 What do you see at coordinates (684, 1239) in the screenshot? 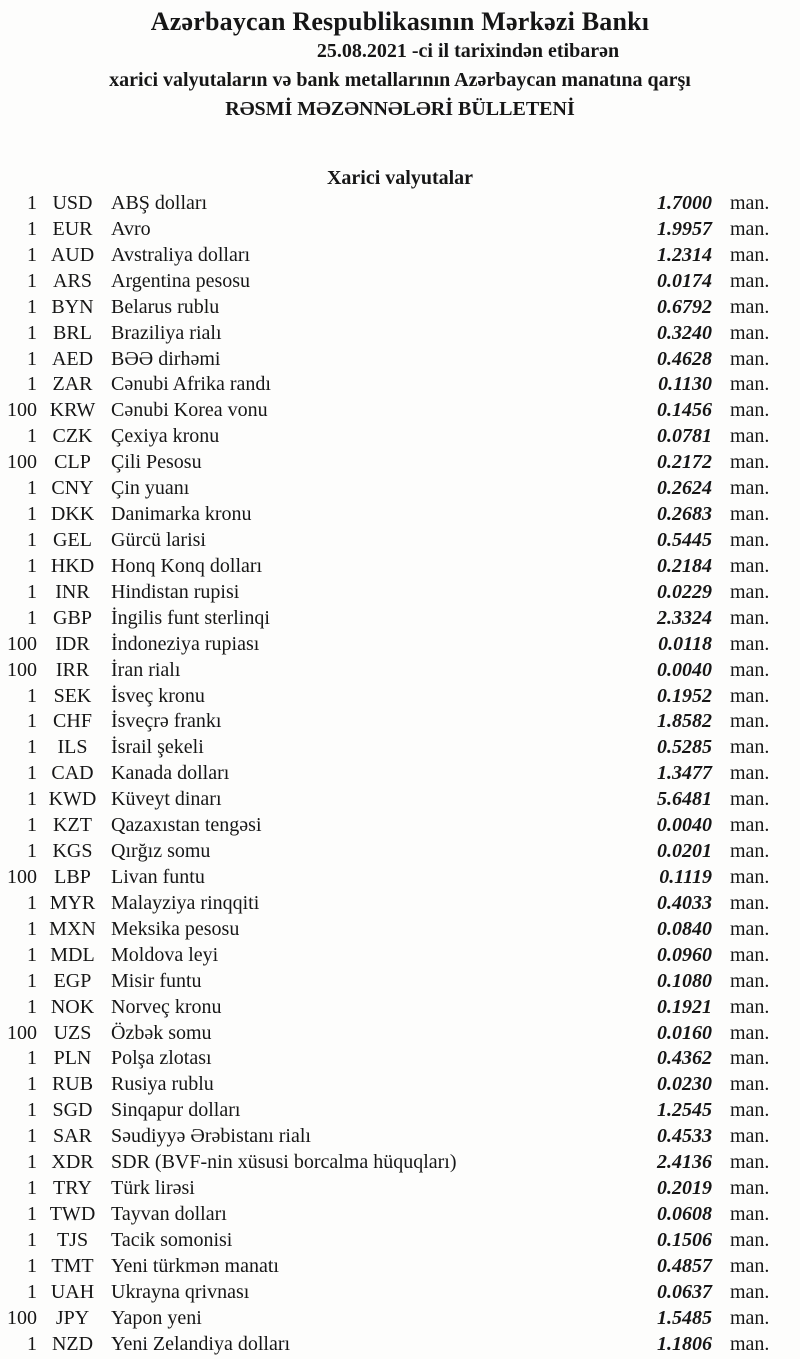
I see `rate-value: 0.1506` at bounding box center [684, 1239].